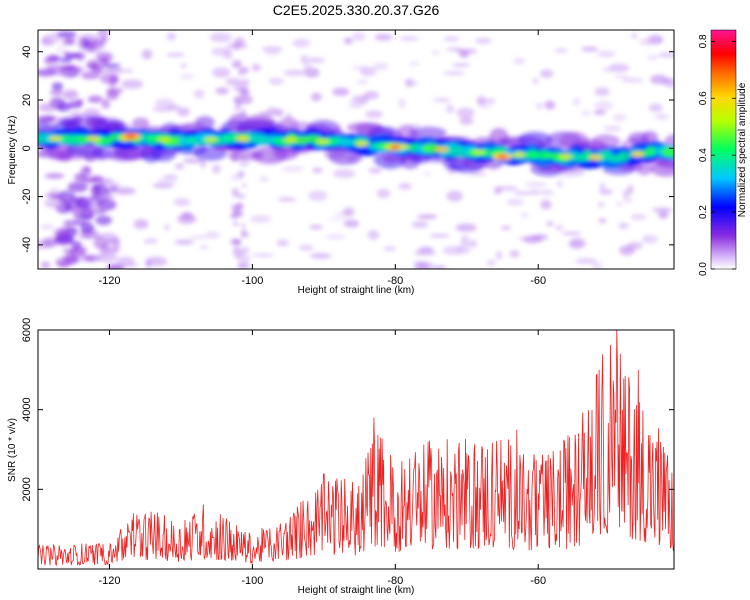 This screenshot has height=600, width=750. I want to click on snr-y-label: SNR (10 * v/v), so click(12, 450).